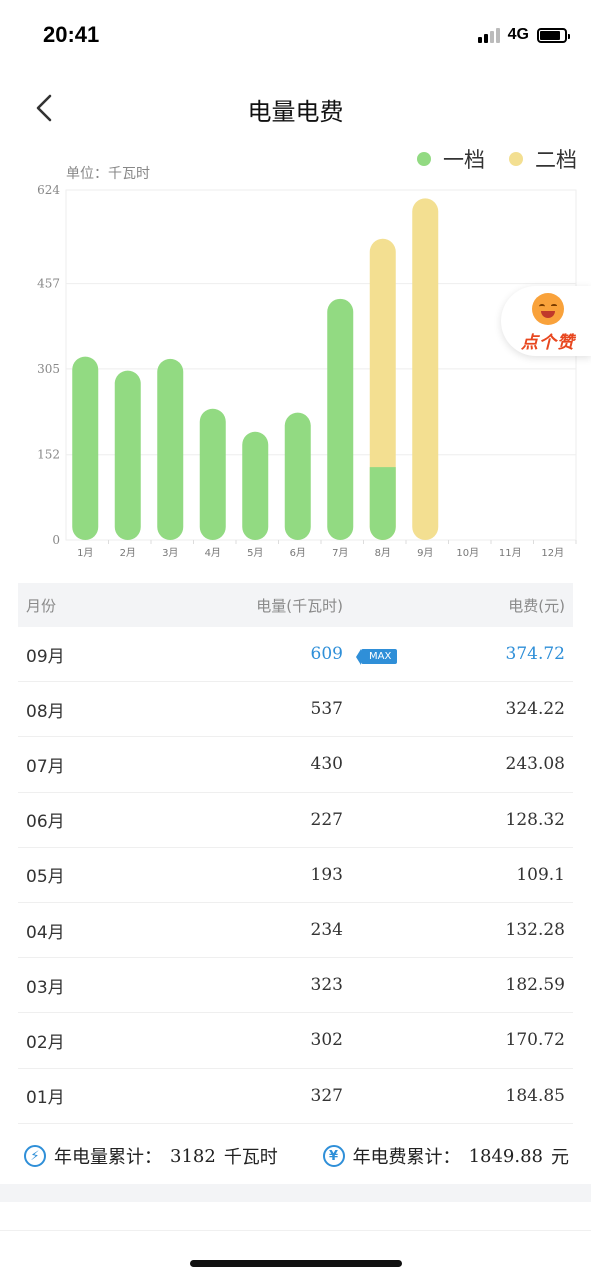 This screenshot has height=1279, width=591. I want to click on table-row: 03月 323 182.59, so click(295, 986).